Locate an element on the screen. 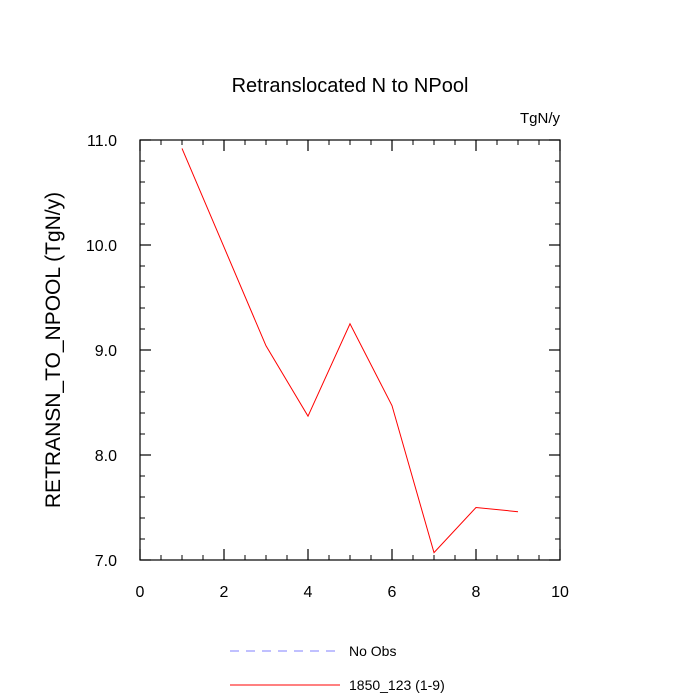 Image resolution: width=700 pixels, height=700 pixels. y-tick-label: 11.0 is located at coordinates (102, 141).